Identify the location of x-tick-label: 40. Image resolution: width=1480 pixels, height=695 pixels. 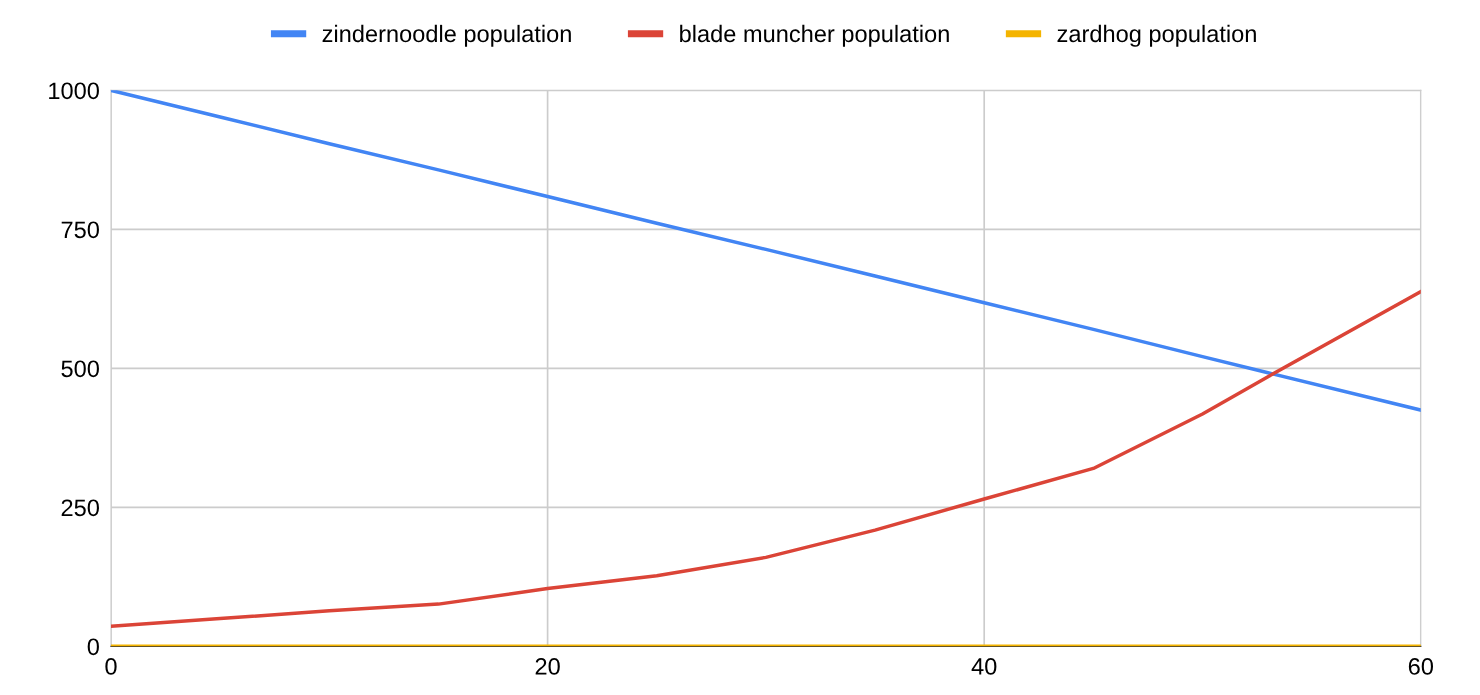
(984, 666).